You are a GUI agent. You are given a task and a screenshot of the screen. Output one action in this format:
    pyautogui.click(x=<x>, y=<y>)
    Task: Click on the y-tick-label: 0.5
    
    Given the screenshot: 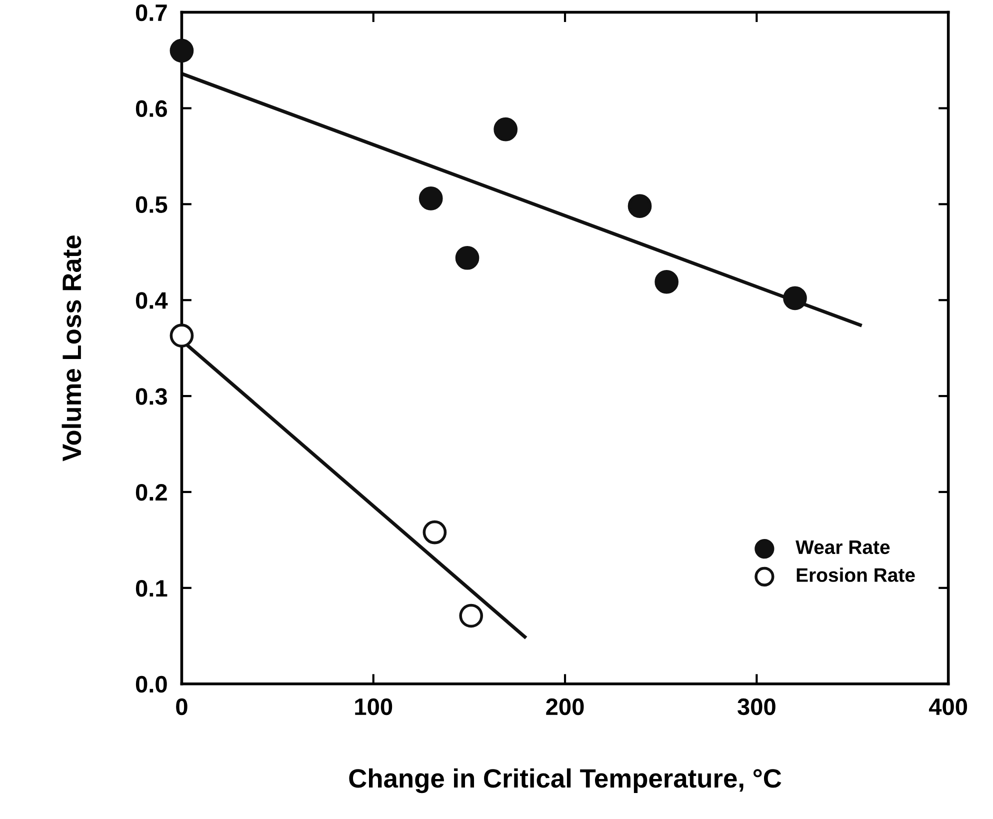 What is the action you would take?
    pyautogui.click(x=152, y=204)
    